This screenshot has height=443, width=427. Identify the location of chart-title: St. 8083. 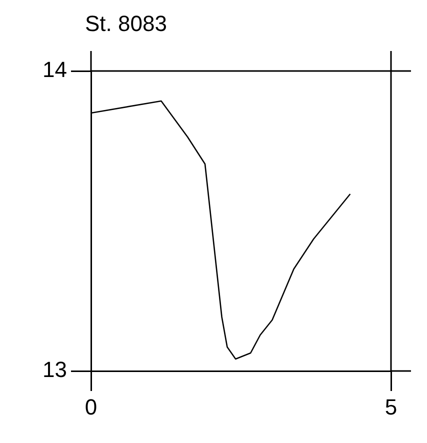
(126, 23).